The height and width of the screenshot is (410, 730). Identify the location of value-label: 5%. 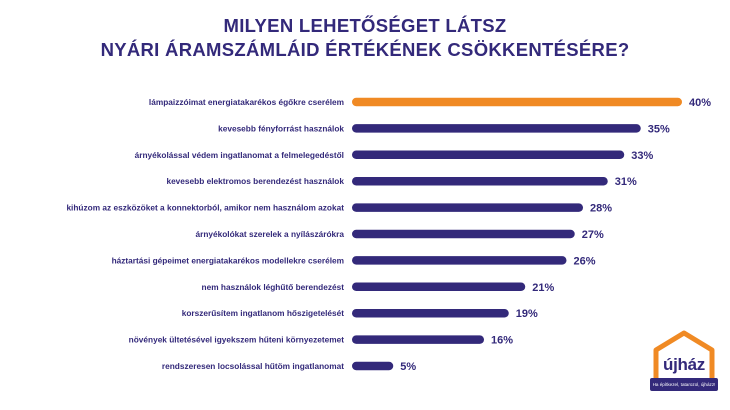
(408, 367).